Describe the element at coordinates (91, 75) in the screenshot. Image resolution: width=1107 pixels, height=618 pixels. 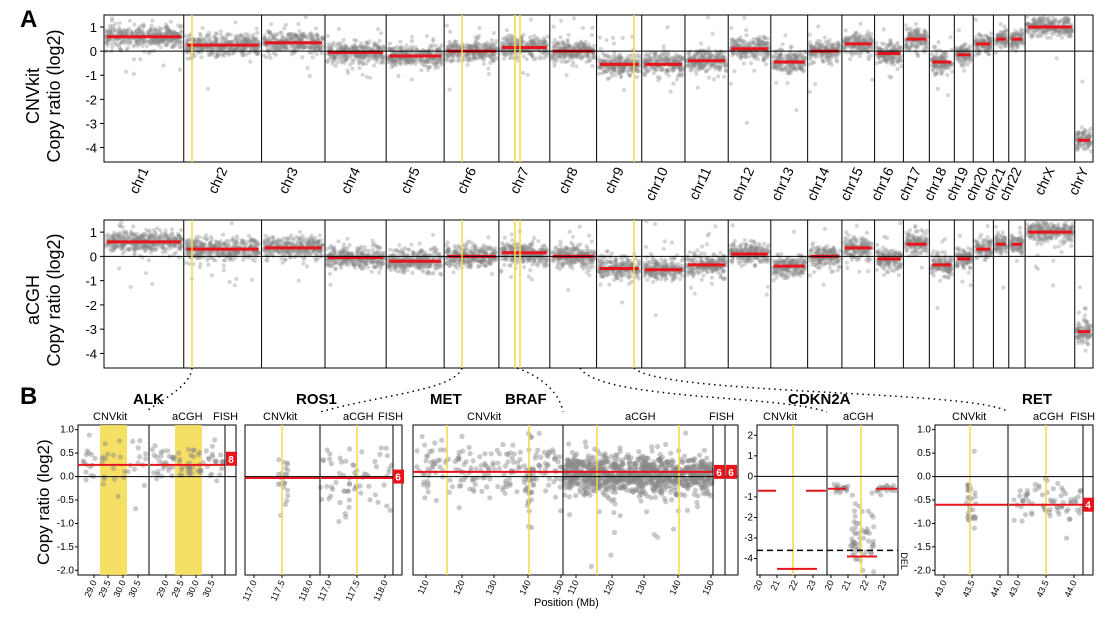
I see `y-tick-label: -1` at that location.